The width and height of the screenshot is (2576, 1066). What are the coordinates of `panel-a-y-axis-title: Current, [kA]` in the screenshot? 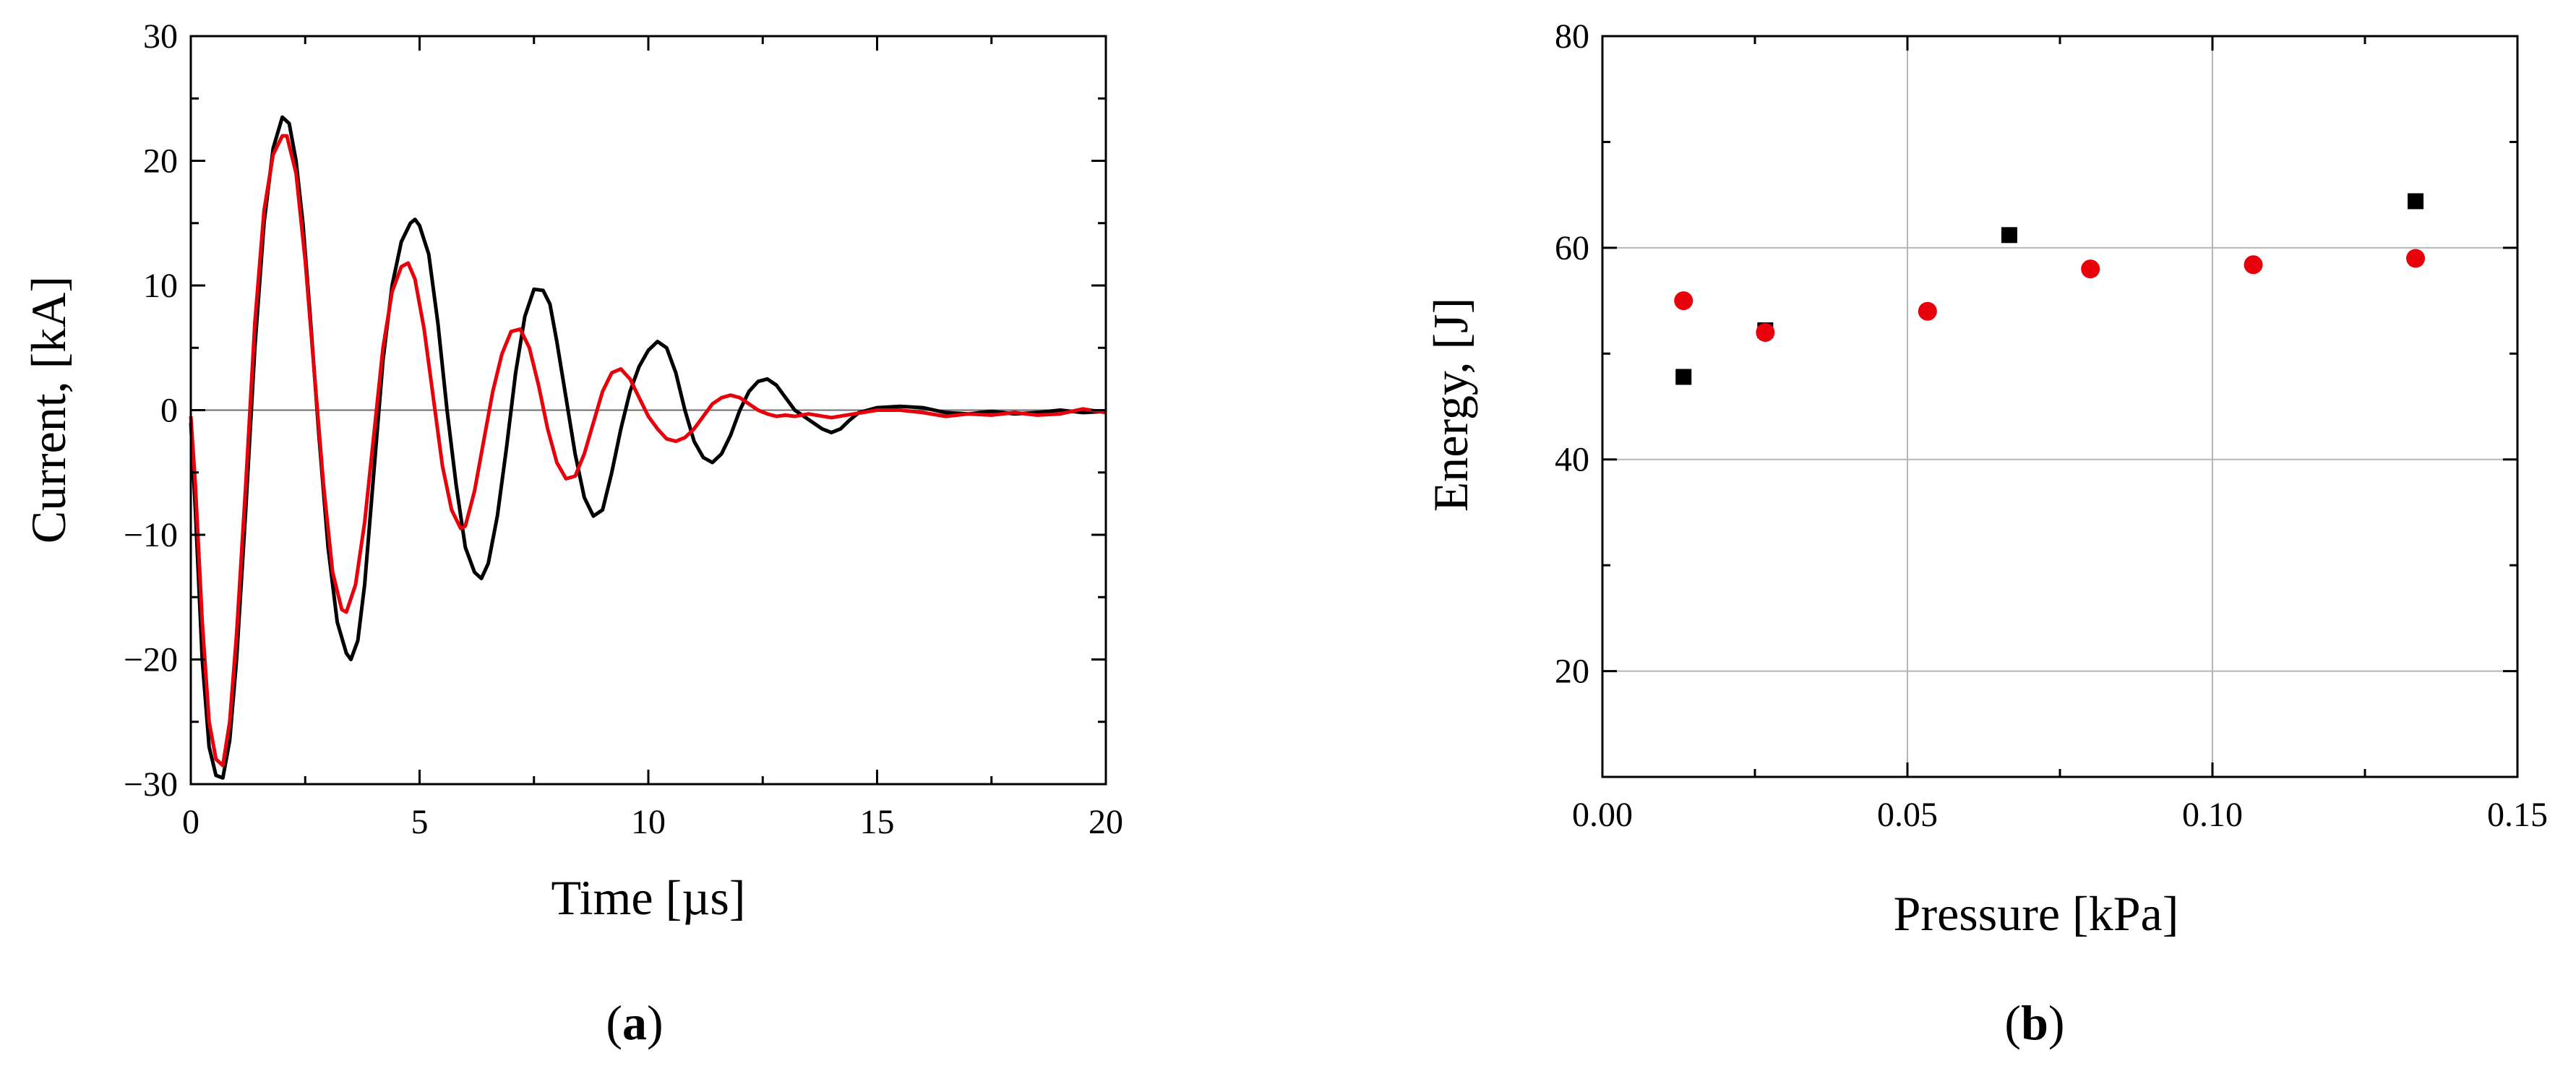 It's located at (48, 410).